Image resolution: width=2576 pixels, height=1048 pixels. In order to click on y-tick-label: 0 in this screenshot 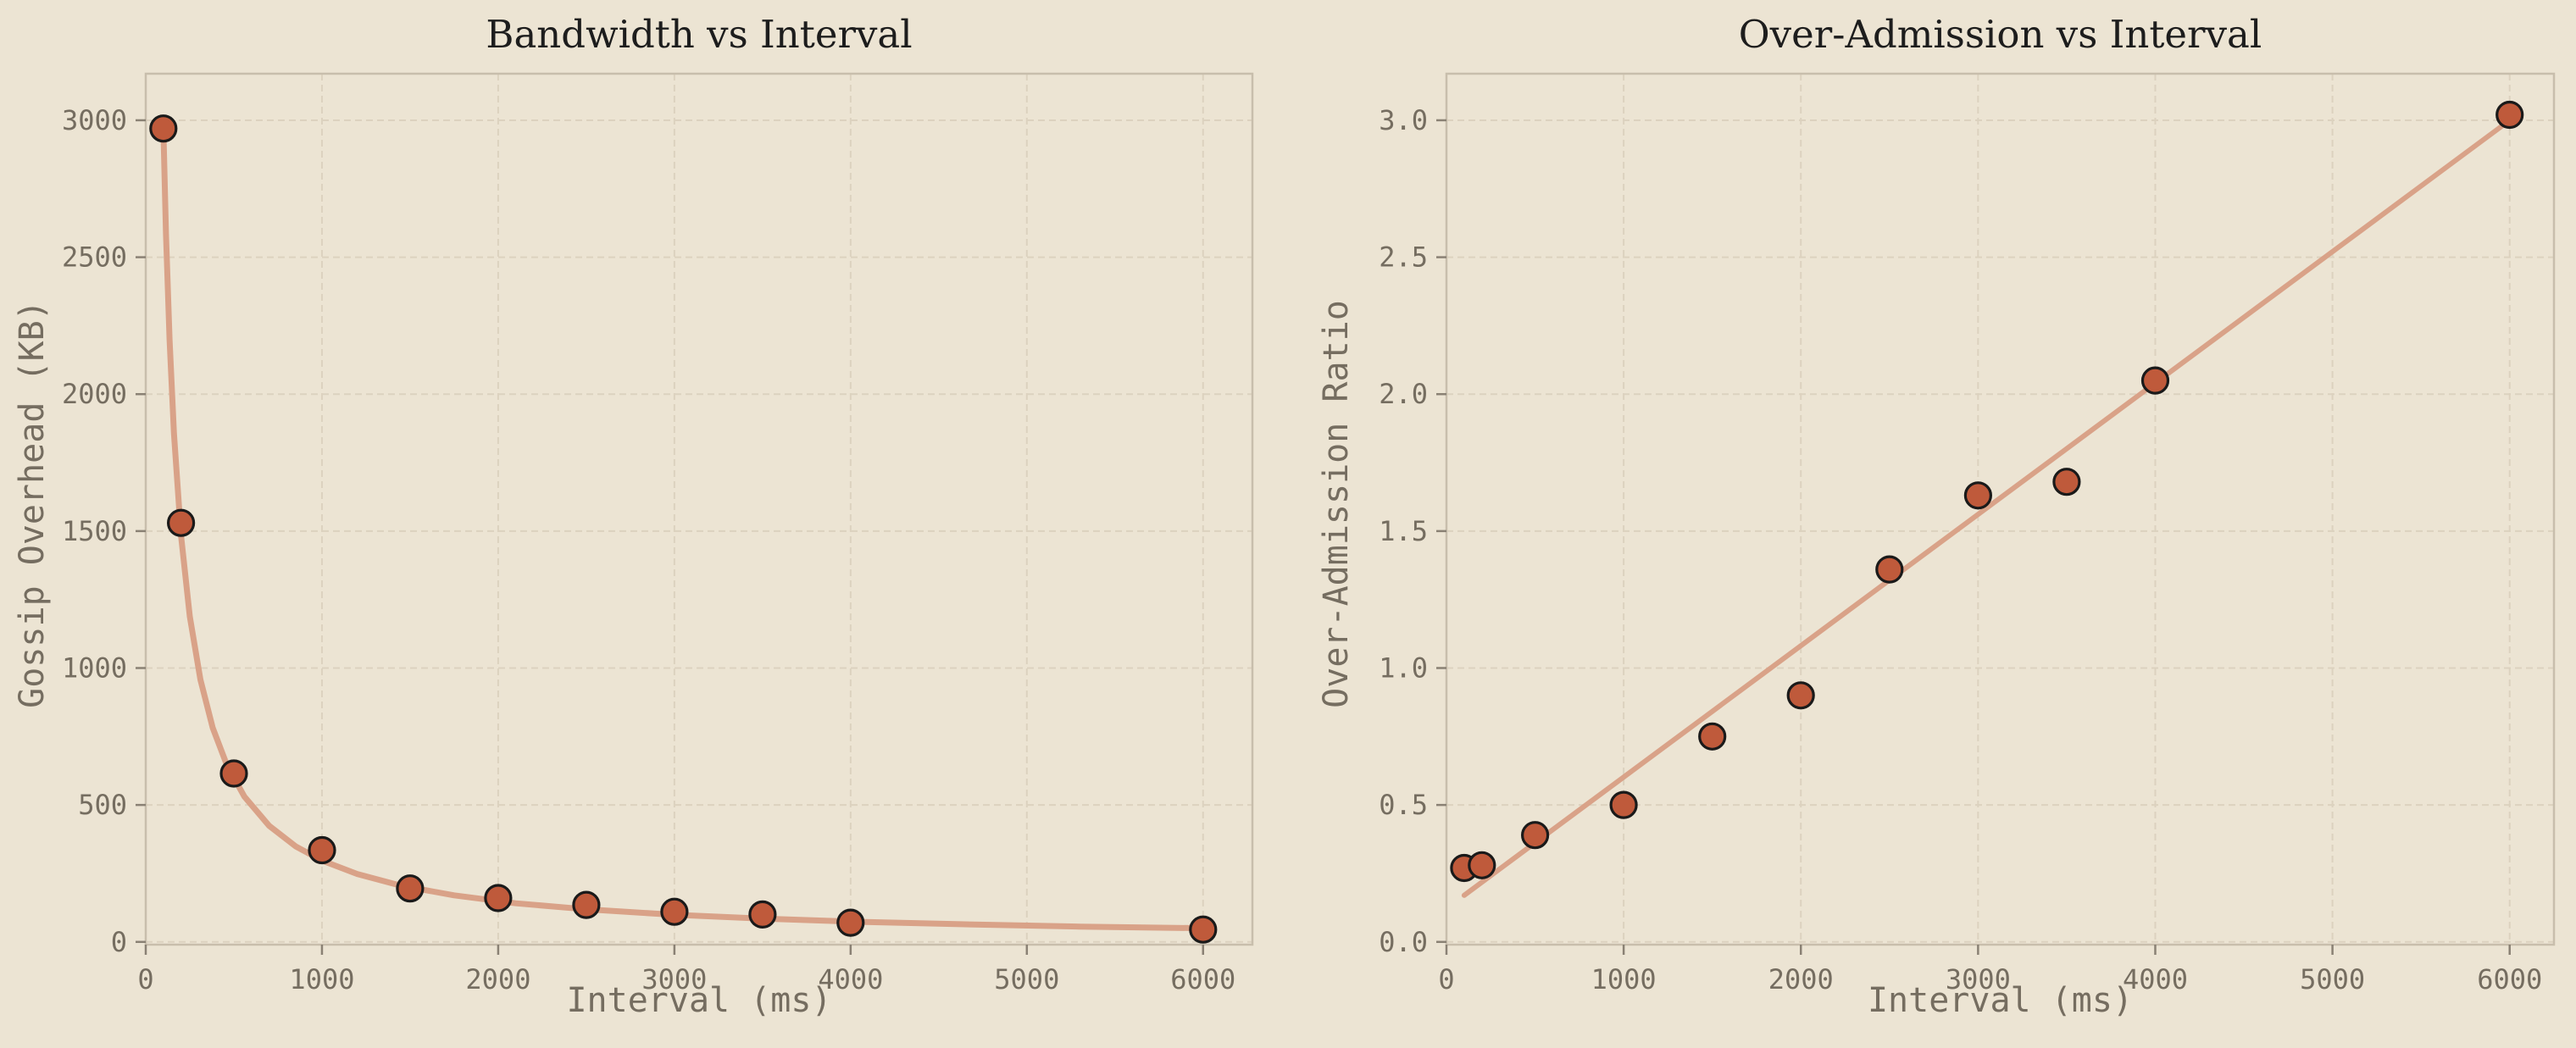, I will do `click(119, 942)`.